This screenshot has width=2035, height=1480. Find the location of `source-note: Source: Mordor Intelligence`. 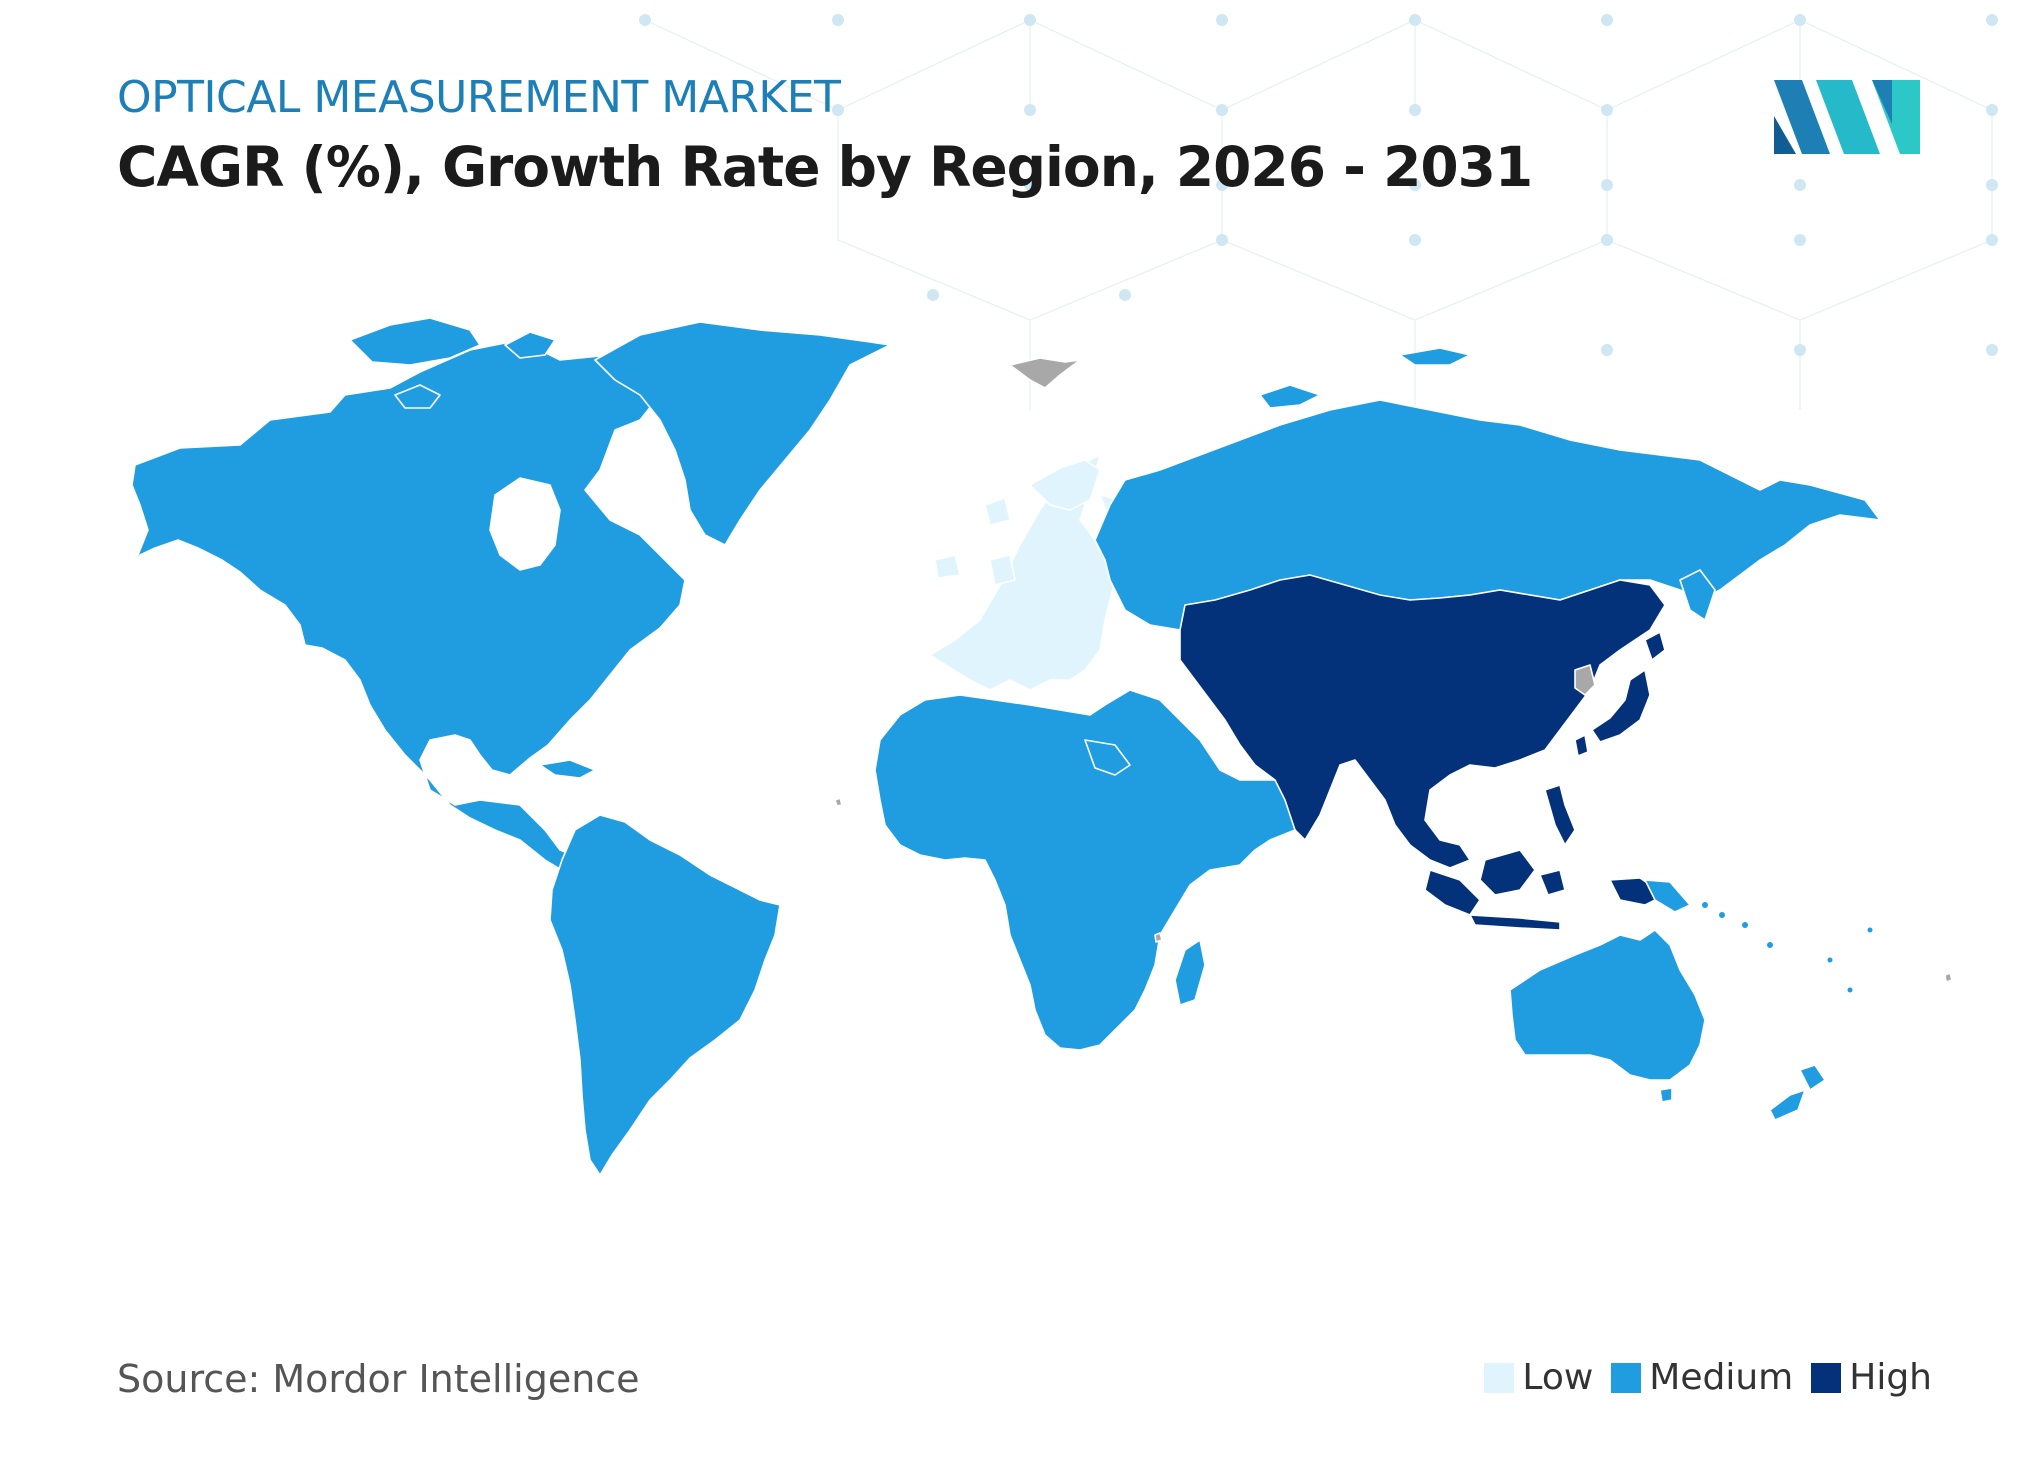

source-note: Source: Mordor Intelligence is located at coordinates (378, 1379).